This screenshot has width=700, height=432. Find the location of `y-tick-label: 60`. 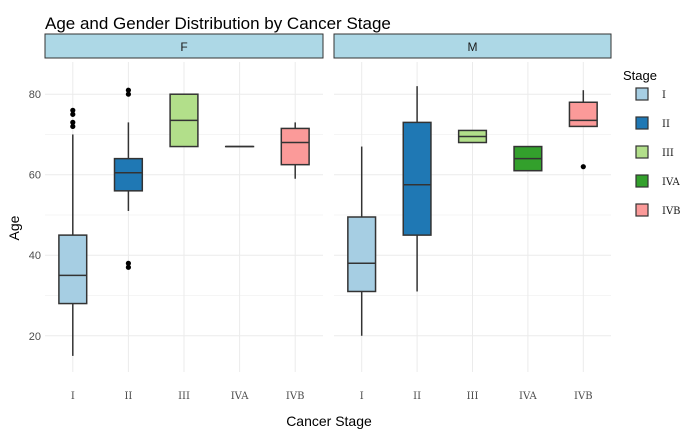

y-tick-label: 60 is located at coordinates (35, 176).